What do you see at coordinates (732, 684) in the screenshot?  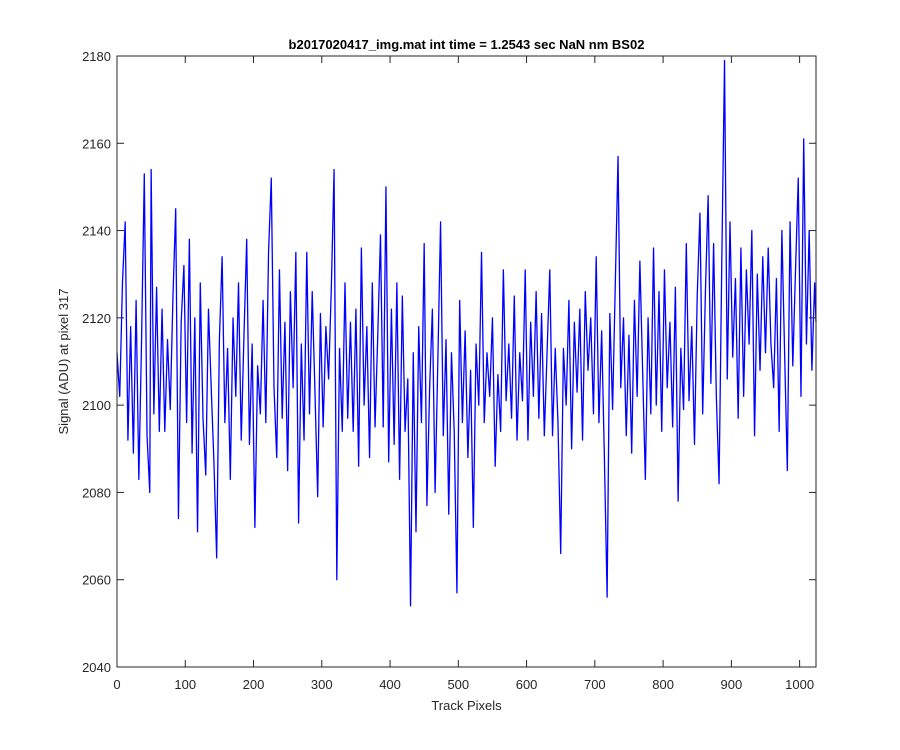 I see `x-tick-label: 900` at bounding box center [732, 684].